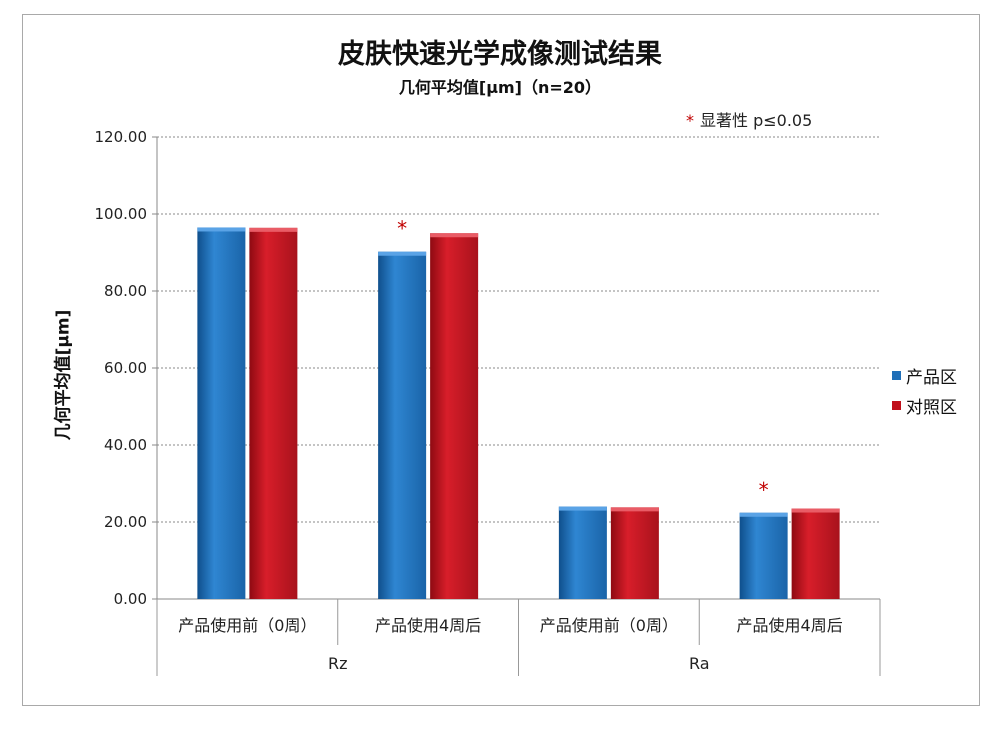 This screenshot has height=742, width=1000. Describe the element at coordinates (931, 377) in the screenshot. I see `legend-label-product: 产品区` at that location.